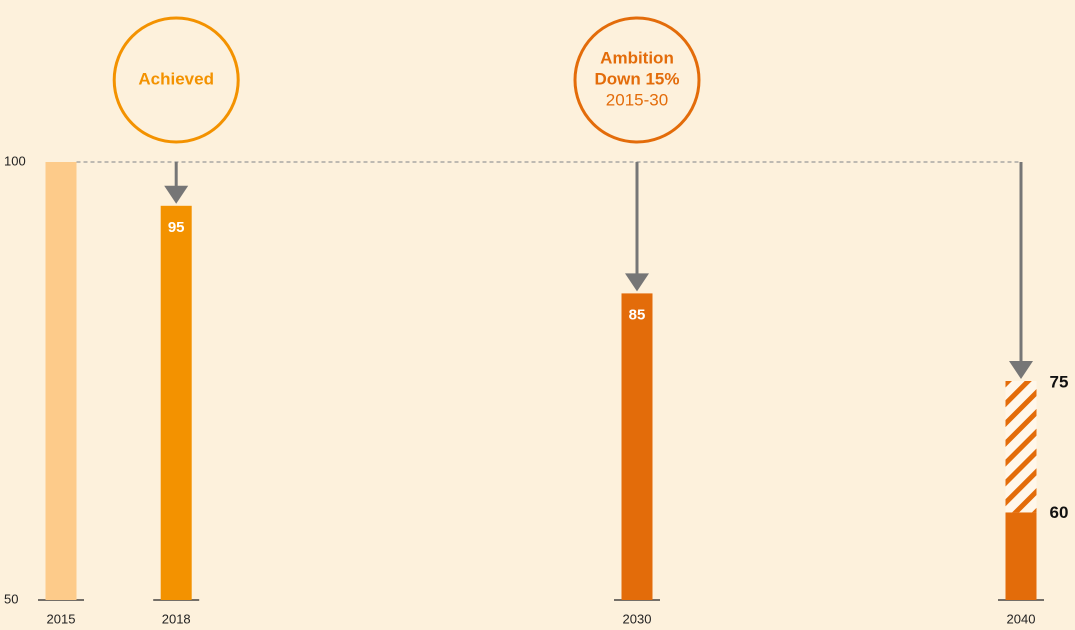 This screenshot has height=630, width=1075. Describe the element at coordinates (15, 160) in the screenshot. I see `y-tick-label: 100` at that location.